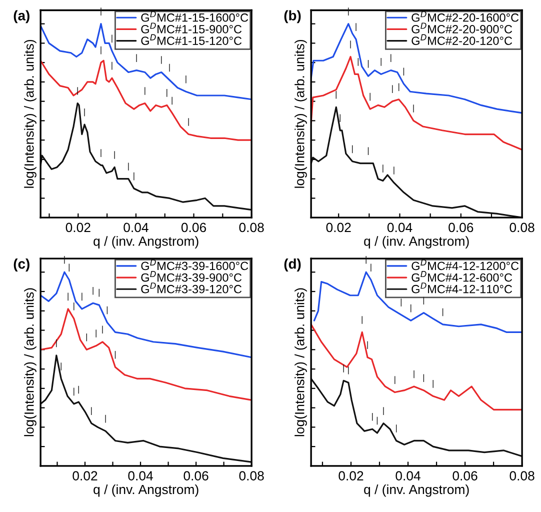 This screenshot has height=512, width=541. I want to click on legend-label: G$^{D}$MC#3-39-120°C, so click(191, 288).